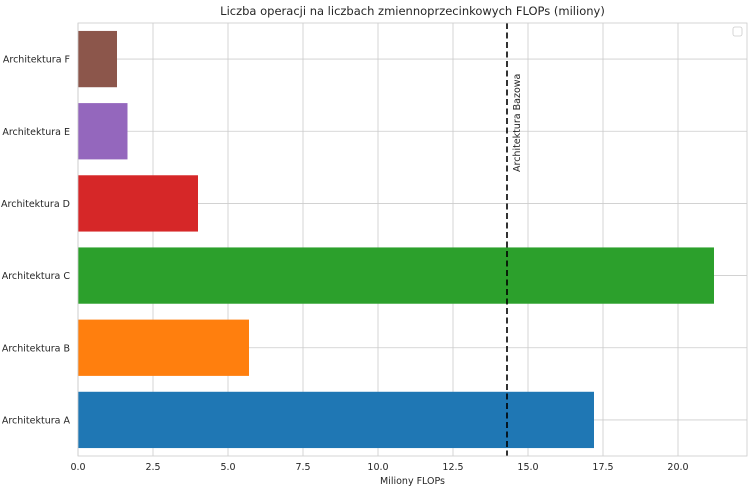 Image resolution: width=754 pixels, height=492 pixels. Describe the element at coordinates (36, 132) in the screenshot. I see `y-tick-label: Architektura E` at that location.